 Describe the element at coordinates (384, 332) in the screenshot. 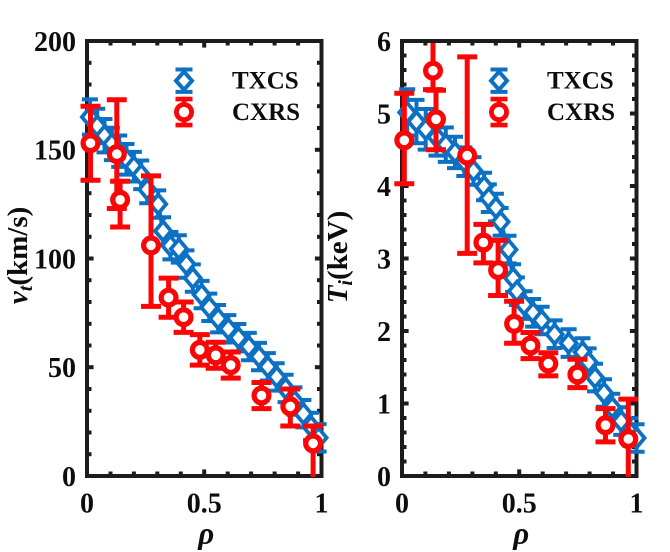

I see `svg-text: 2` at that location.